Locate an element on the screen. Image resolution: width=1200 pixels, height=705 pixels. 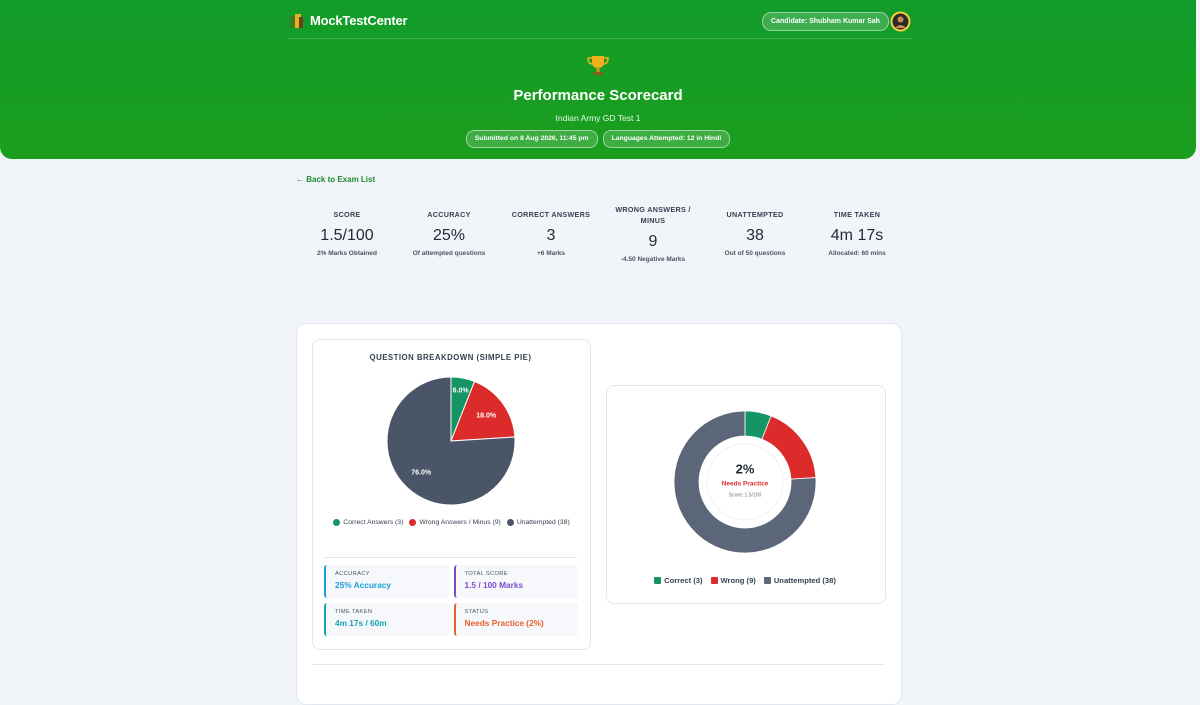
stat-ring: 25% is located at coordinates (449, 236).